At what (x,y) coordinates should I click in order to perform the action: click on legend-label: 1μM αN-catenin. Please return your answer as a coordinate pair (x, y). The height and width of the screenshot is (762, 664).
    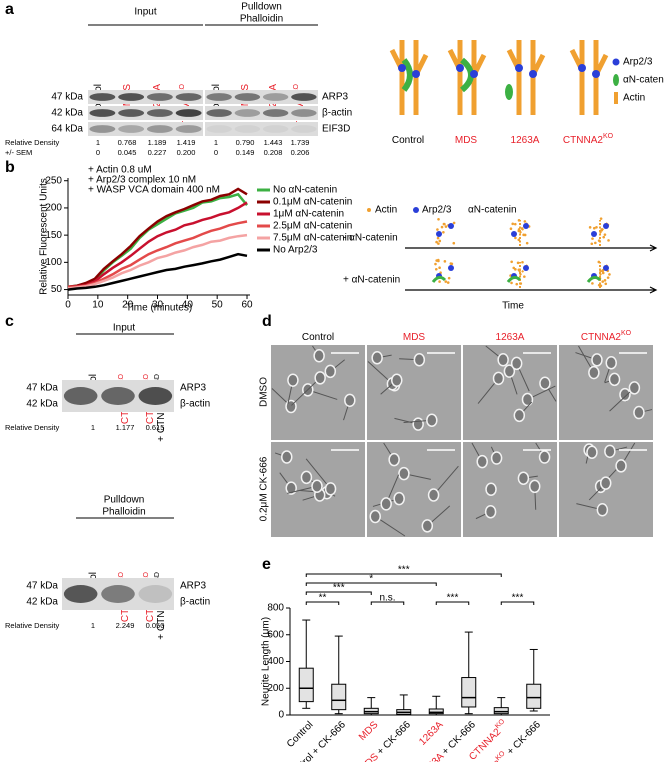
    Looking at the image, I should click on (308, 214).